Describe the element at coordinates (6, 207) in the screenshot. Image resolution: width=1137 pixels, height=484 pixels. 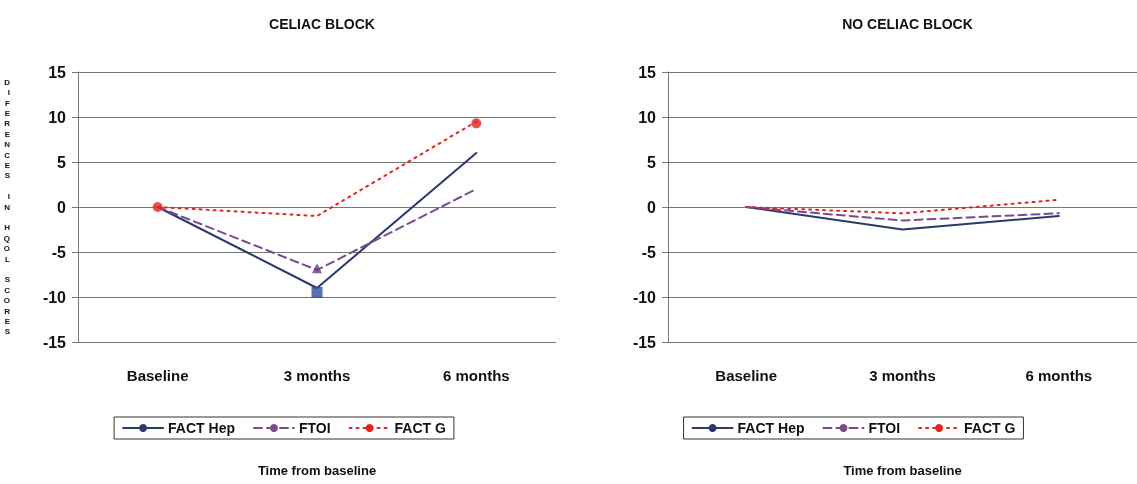
I see `text: DIFERENCES IN HQOL SCORES` at that location.